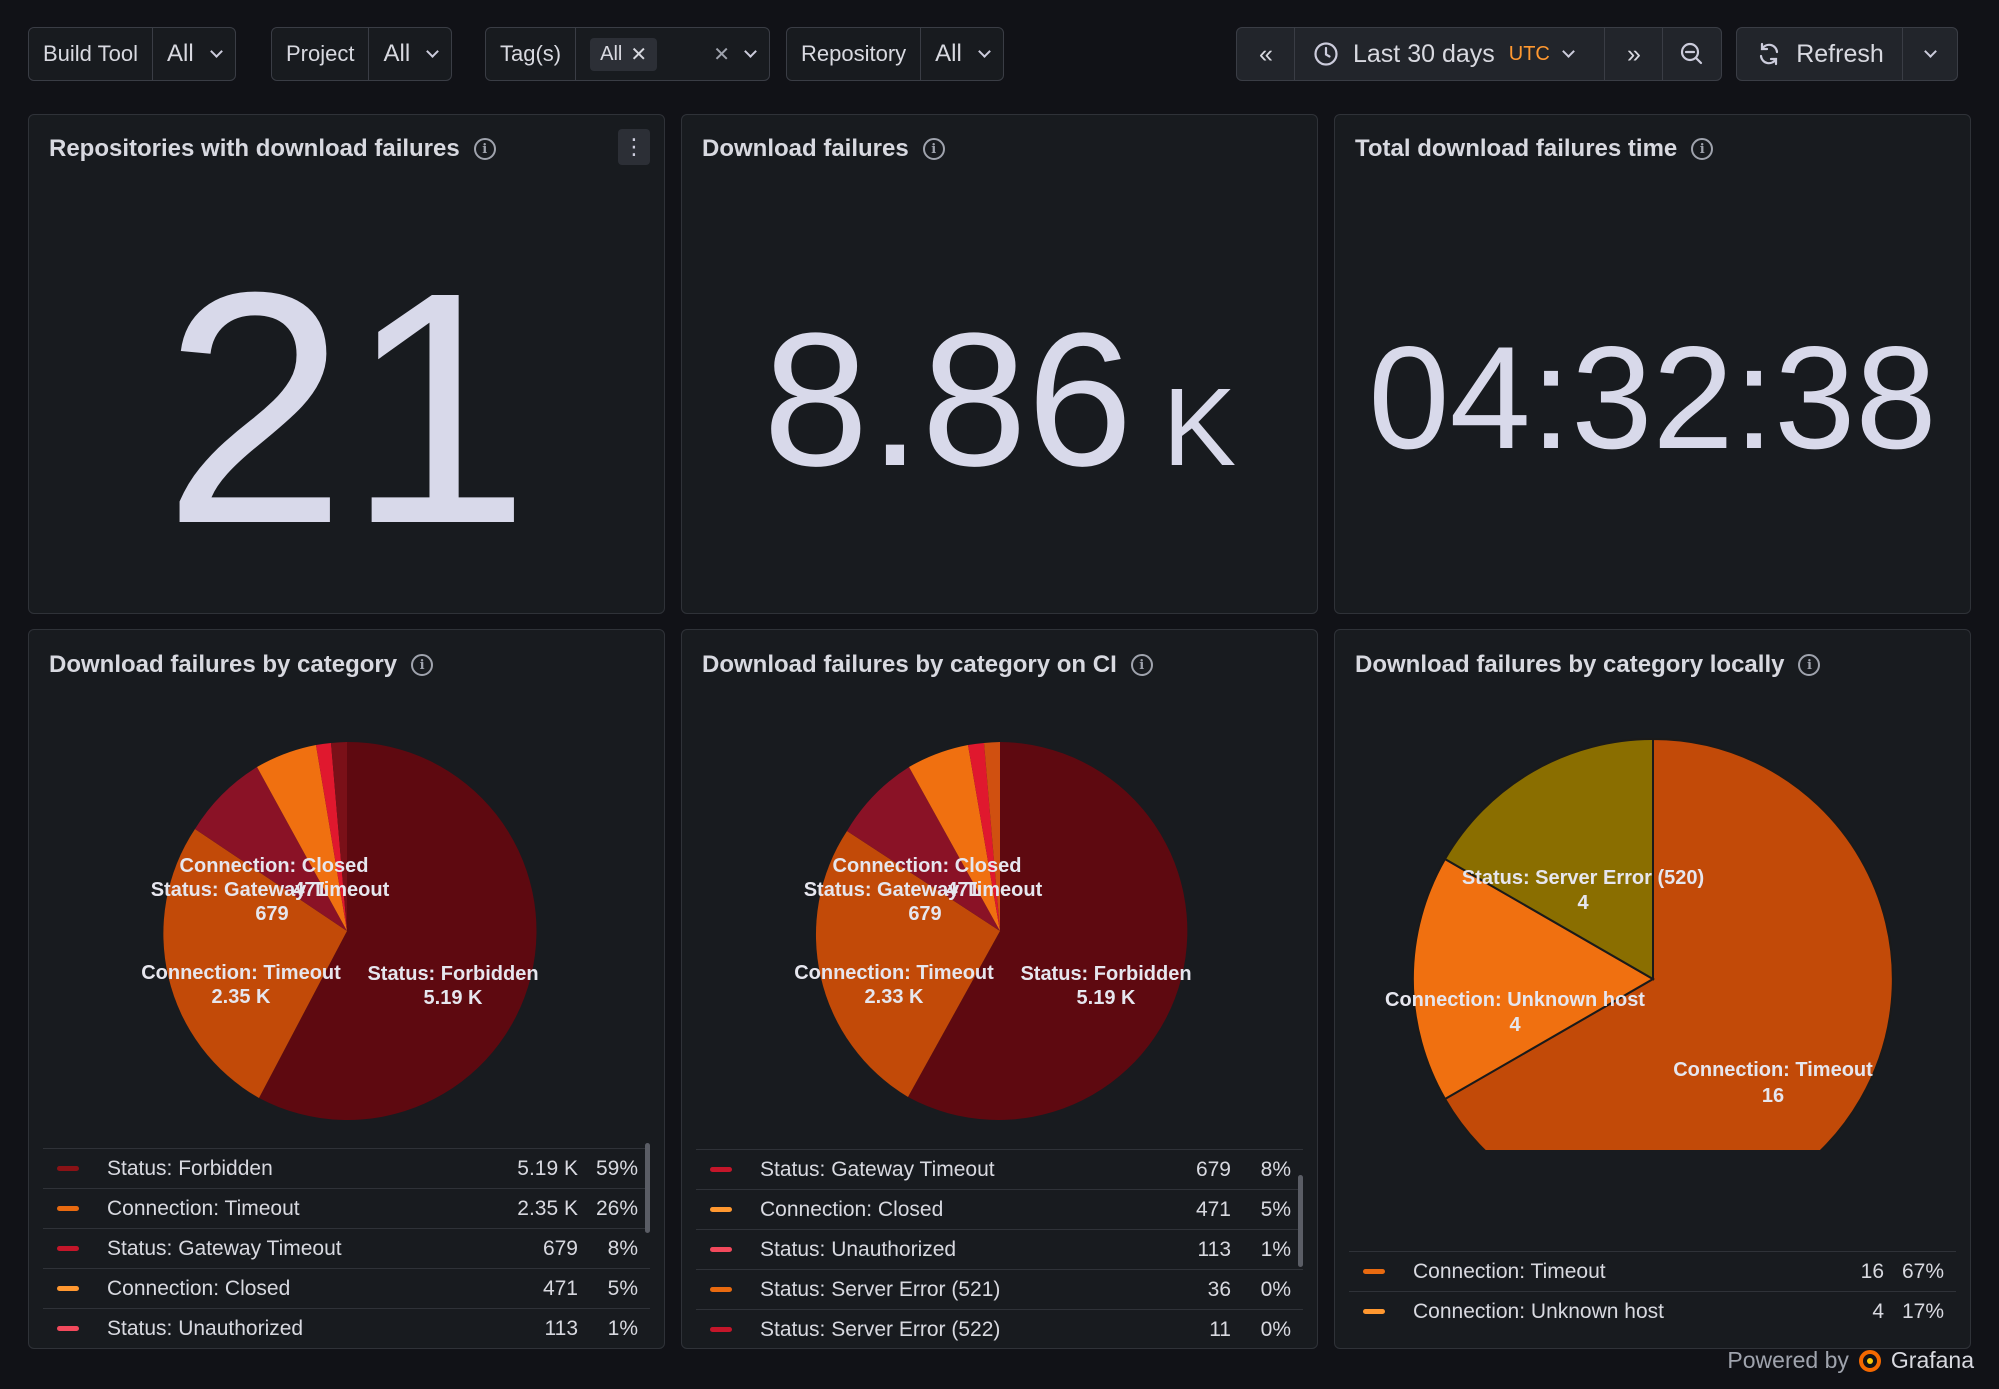  What do you see at coordinates (805, 148) in the screenshot?
I see `panel-title-text: Download failures` at bounding box center [805, 148].